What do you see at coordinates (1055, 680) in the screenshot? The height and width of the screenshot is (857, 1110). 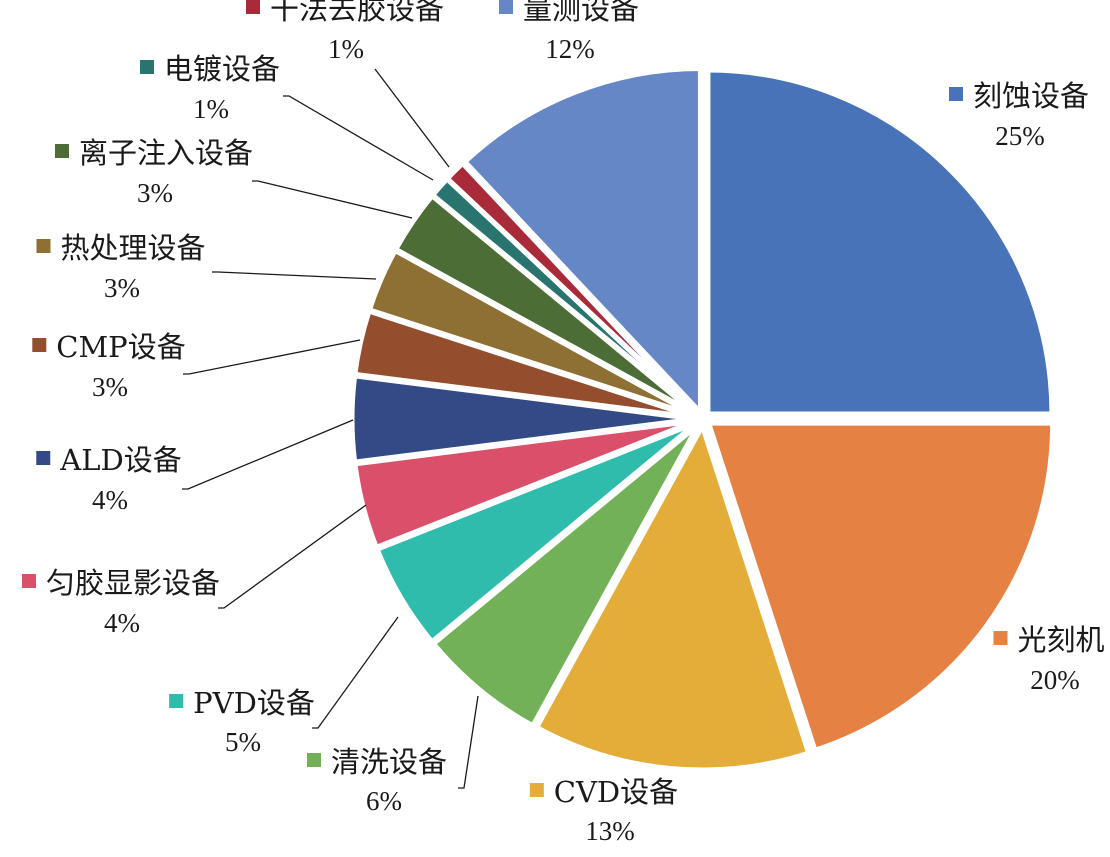 I see `slice-percent-label: 20%` at bounding box center [1055, 680].